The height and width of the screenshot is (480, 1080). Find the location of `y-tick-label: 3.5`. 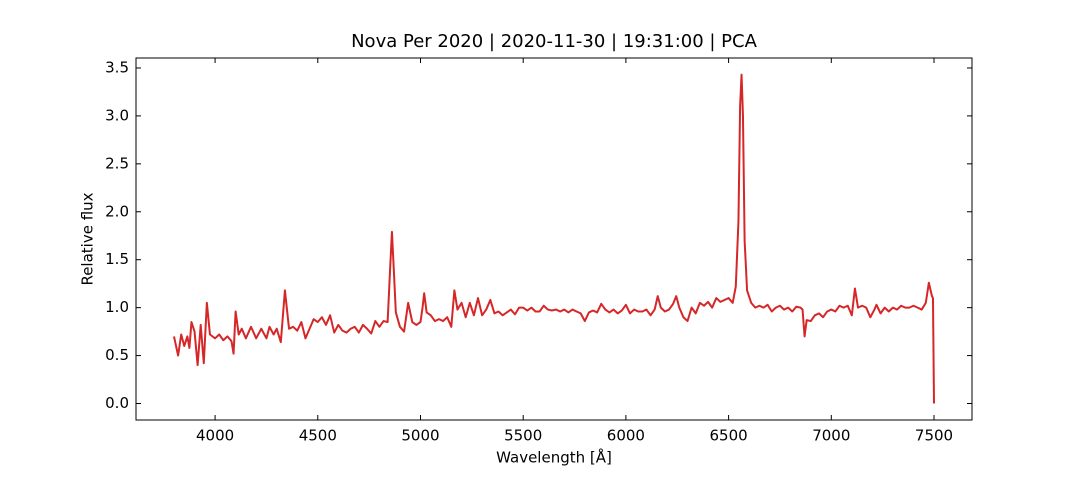

y-tick-label: 3.5 is located at coordinates (117, 67).